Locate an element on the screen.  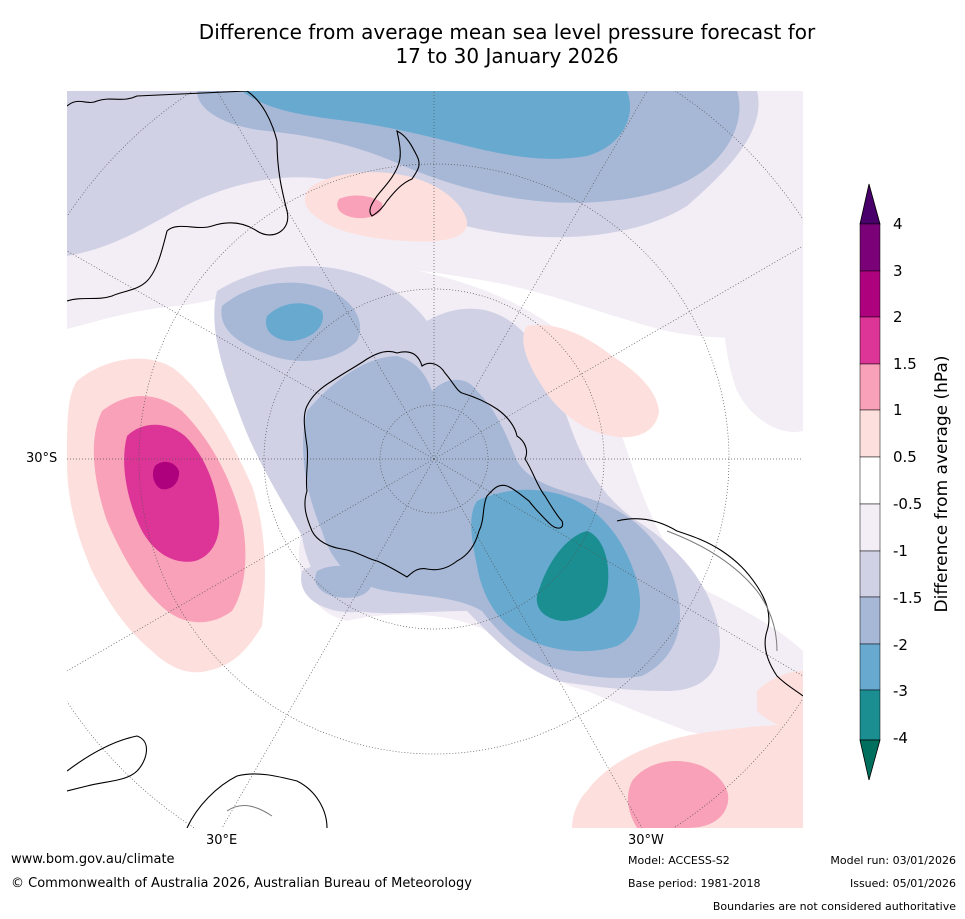
anomaly-neg3-north is located at coordinates (436, 125).